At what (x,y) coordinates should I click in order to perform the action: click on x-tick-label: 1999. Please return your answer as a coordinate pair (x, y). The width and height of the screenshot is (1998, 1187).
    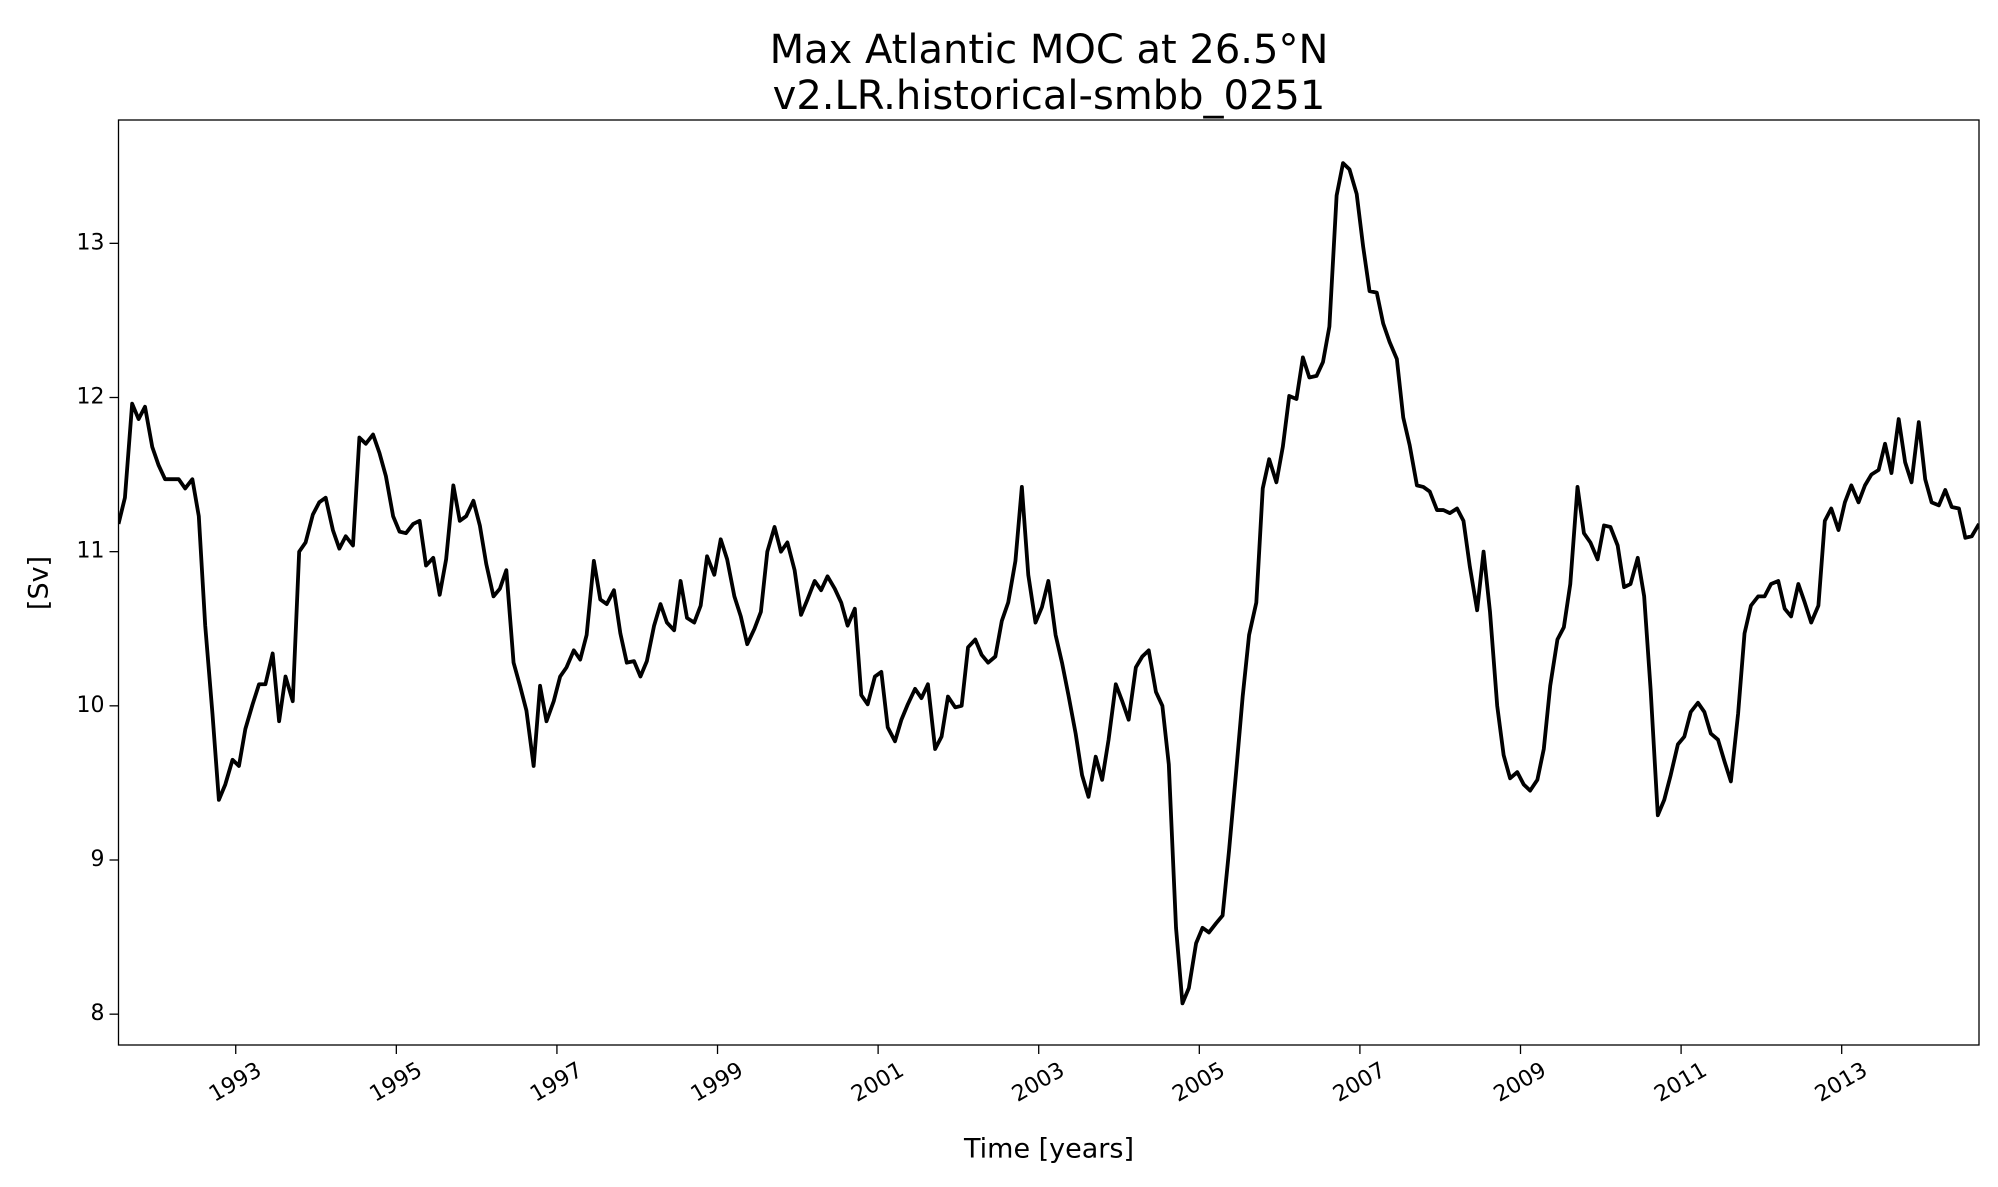
    Looking at the image, I should click on (717, 1083).